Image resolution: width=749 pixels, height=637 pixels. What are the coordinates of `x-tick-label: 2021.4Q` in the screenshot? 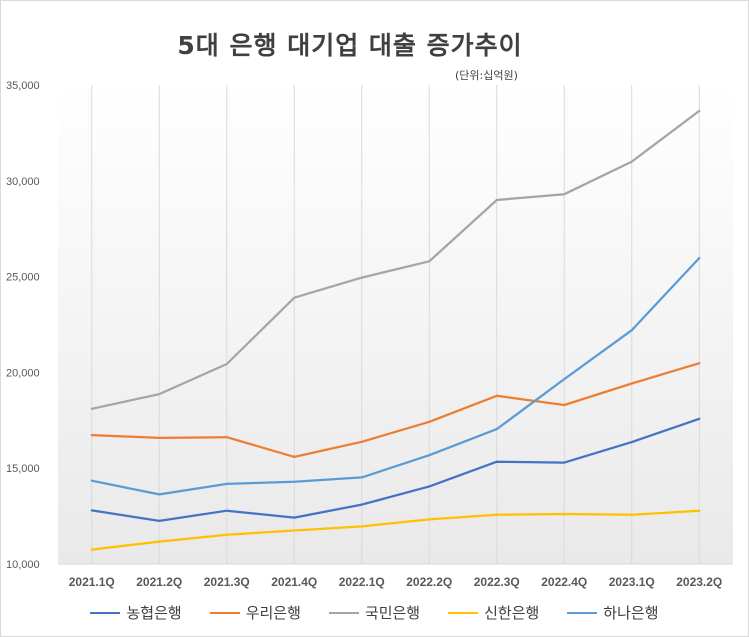 It's located at (294, 582).